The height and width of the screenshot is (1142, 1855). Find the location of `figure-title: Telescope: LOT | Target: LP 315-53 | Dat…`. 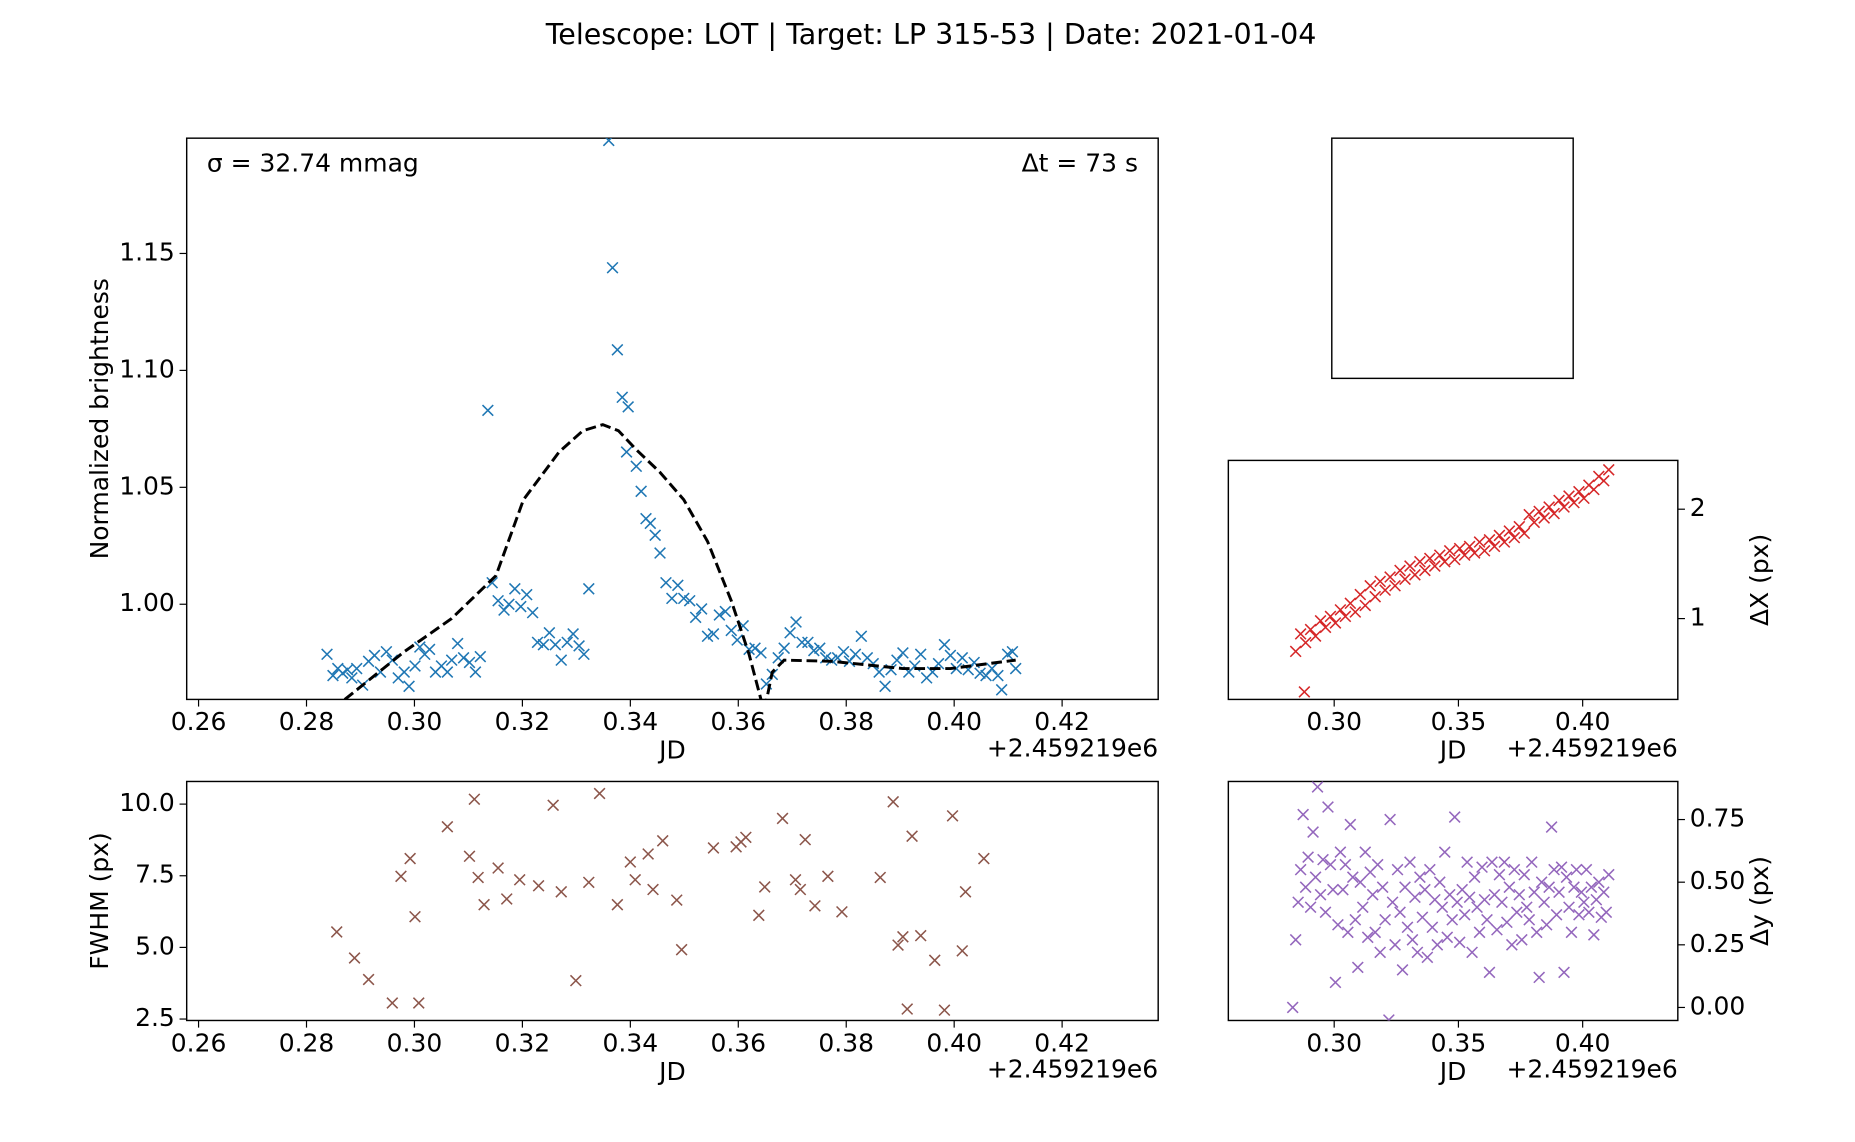

figure-title: Telescope: LOT | Target: LP 315-53 | Dat… is located at coordinates (931, 34).